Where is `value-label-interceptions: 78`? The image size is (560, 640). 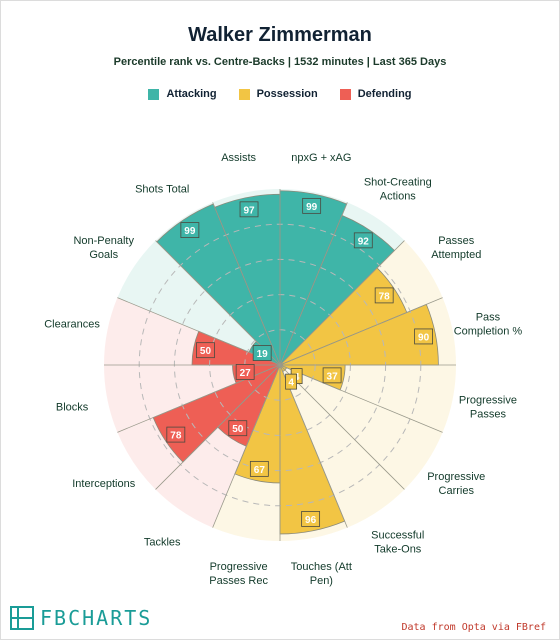 value-label-interceptions: 78 is located at coordinates (176, 434).